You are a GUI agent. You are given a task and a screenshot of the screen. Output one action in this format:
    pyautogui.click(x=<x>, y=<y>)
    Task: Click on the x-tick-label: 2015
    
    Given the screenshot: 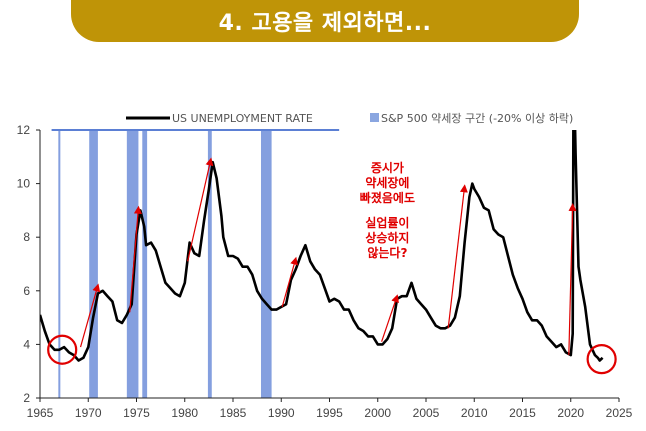 What is the action you would take?
    pyautogui.click(x=522, y=413)
    